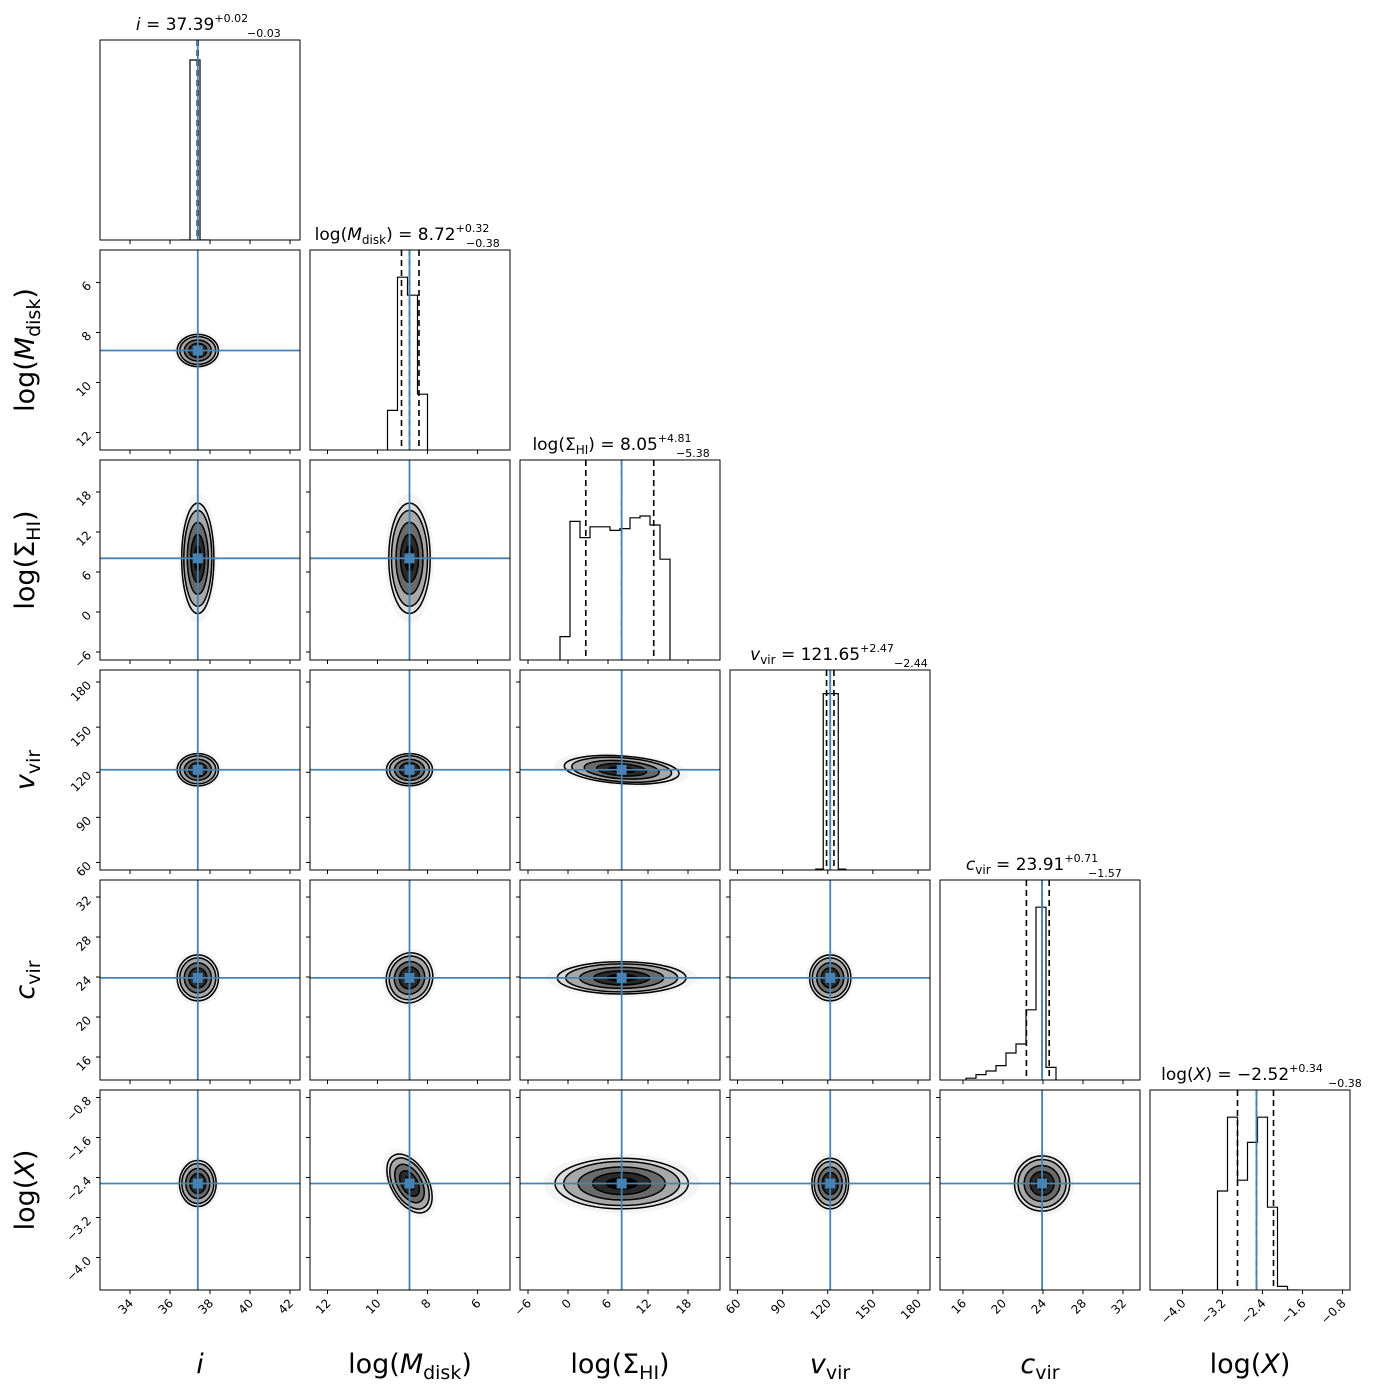 This screenshot has width=1390, height=1390. Describe the element at coordinates (79, 1109) in the screenshot. I see `y-tick-label: −0.8` at that location.